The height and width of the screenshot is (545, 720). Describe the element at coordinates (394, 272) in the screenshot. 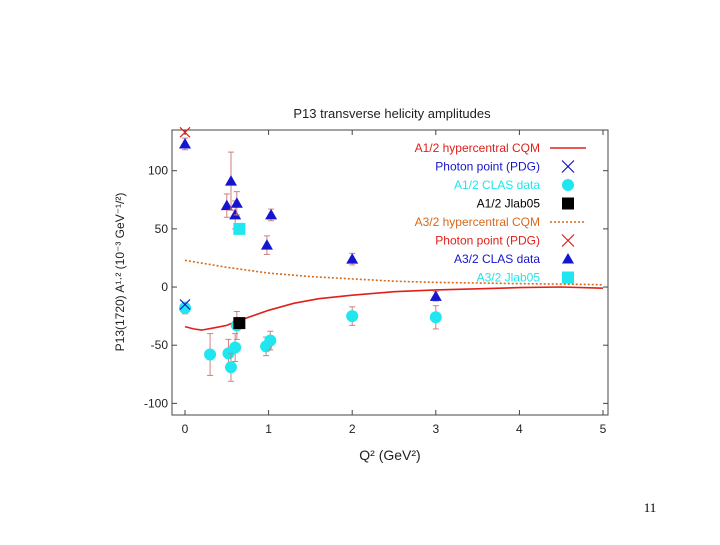

I see `curve-a3-2-hypercentral-cqm` at that location.